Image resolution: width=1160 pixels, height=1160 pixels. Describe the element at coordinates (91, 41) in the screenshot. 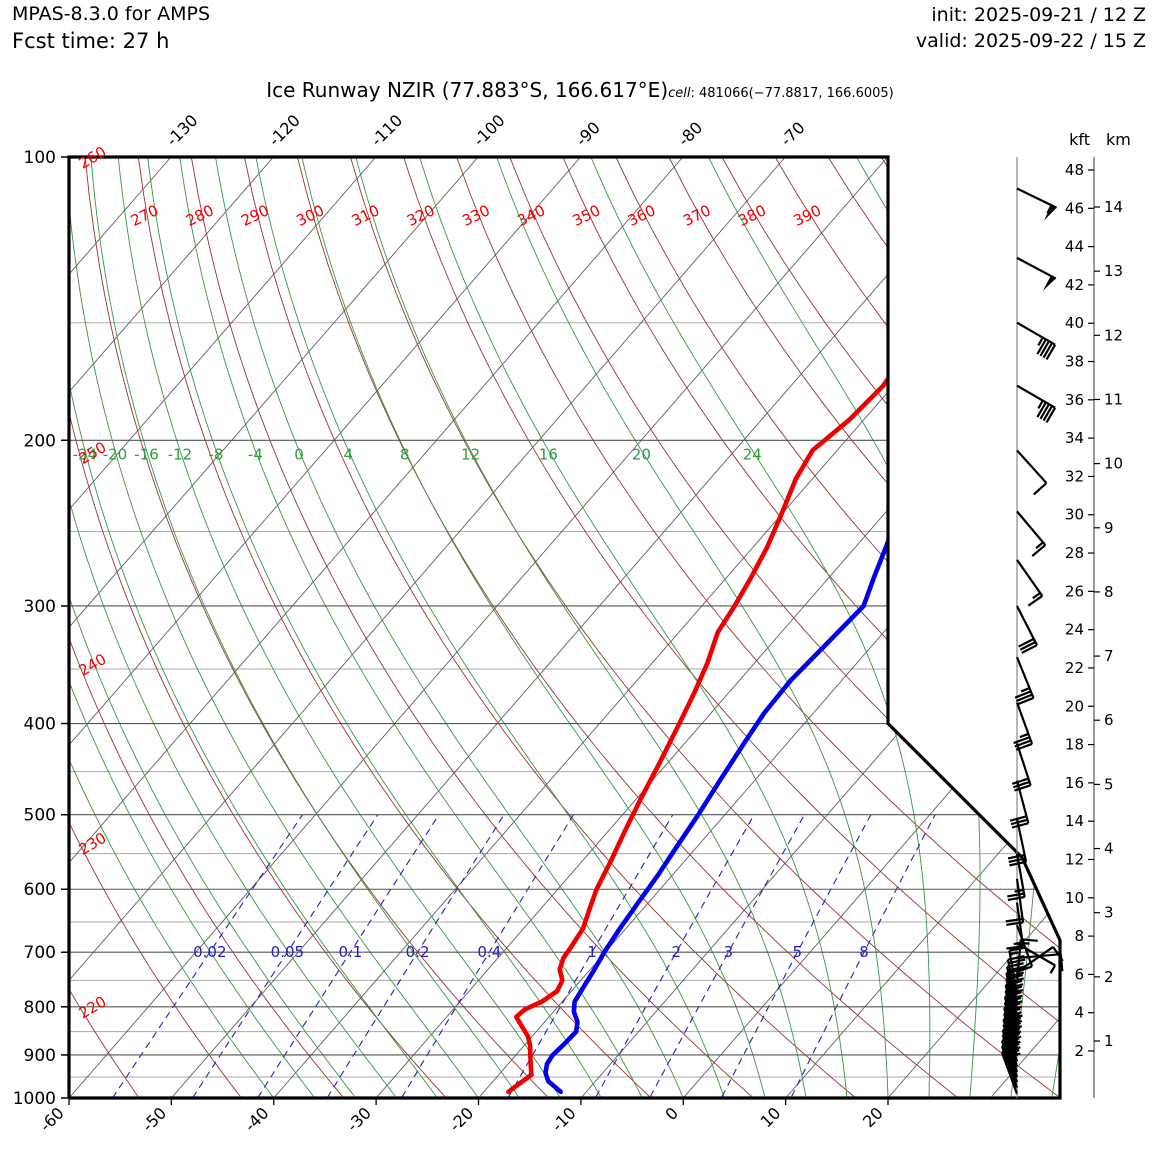

I see `forecast-time: Fcst time: 27 h` at that location.